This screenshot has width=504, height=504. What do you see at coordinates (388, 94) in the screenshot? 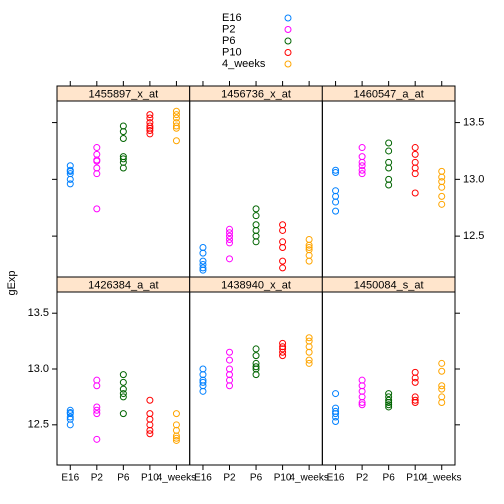
I see `panel-title: 1460547_a_at` at bounding box center [388, 94].